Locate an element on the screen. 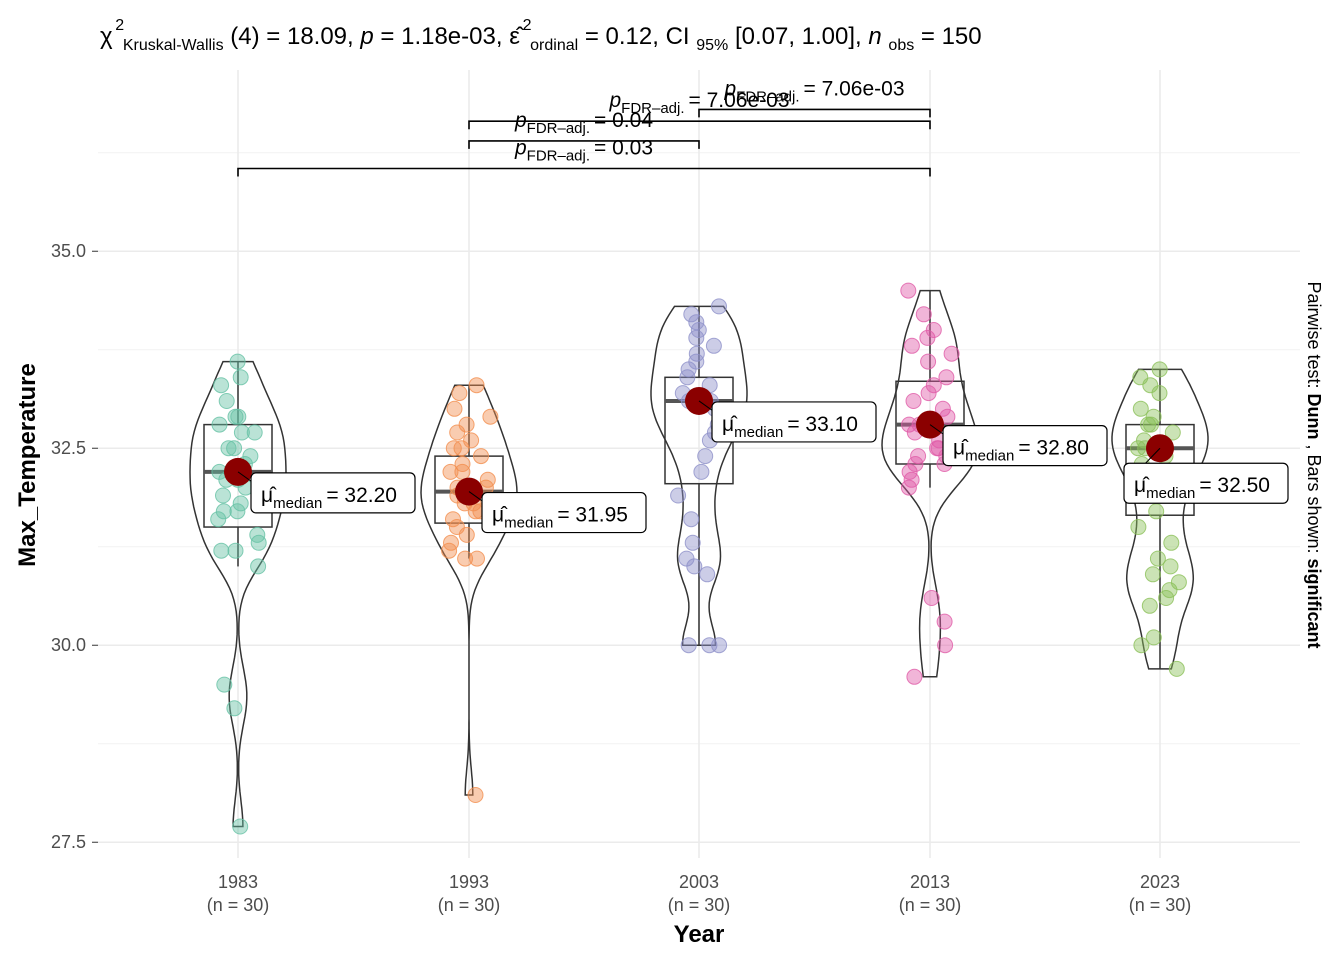  median-value: = 32.50 is located at coordinates (1234, 485).